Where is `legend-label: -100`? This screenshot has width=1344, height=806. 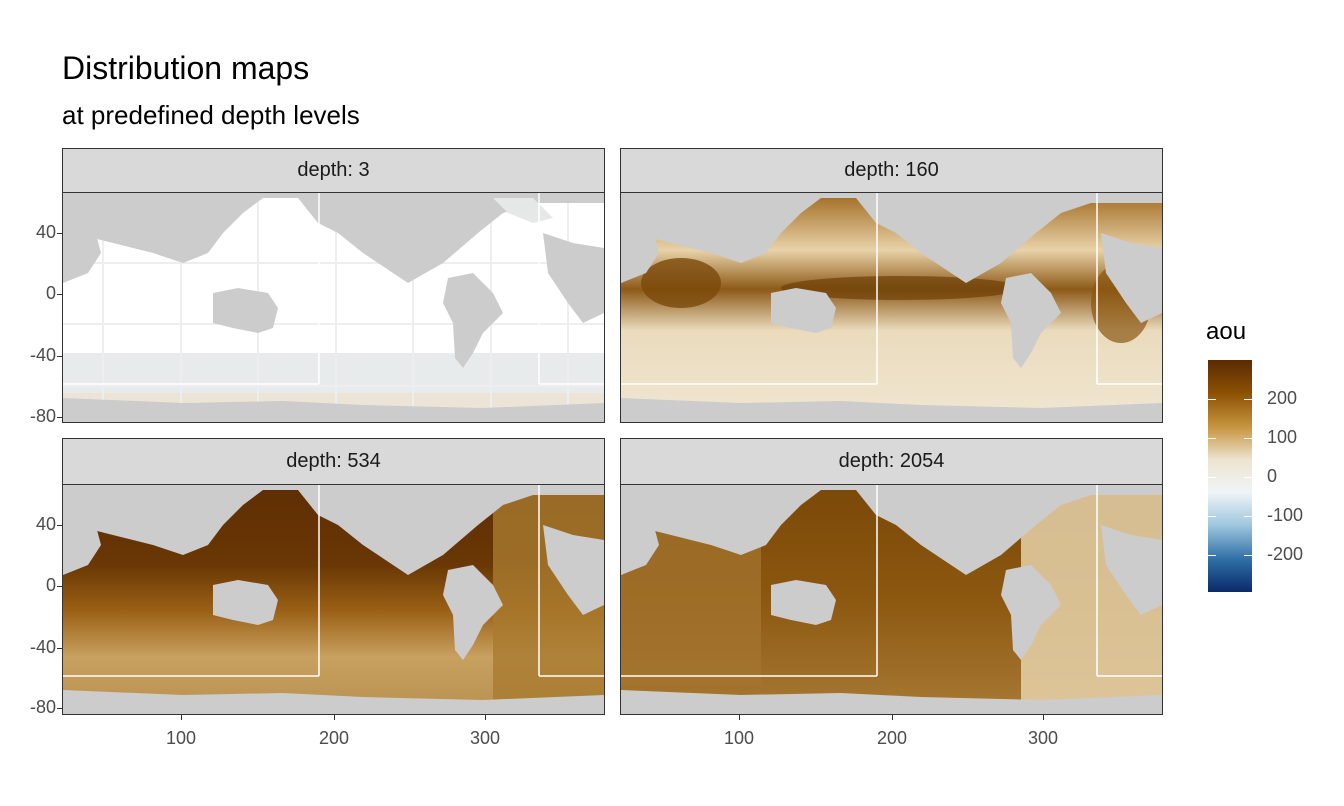 legend-label: -100 is located at coordinates (1285, 515).